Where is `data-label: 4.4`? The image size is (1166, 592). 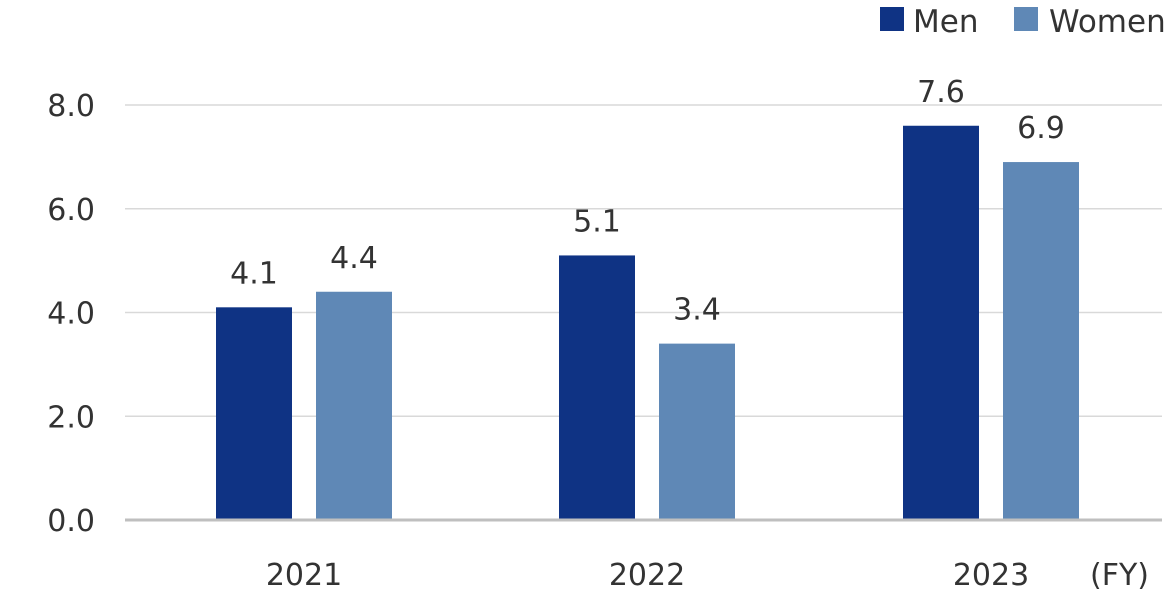
data-label: 4.4 is located at coordinates (354, 258).